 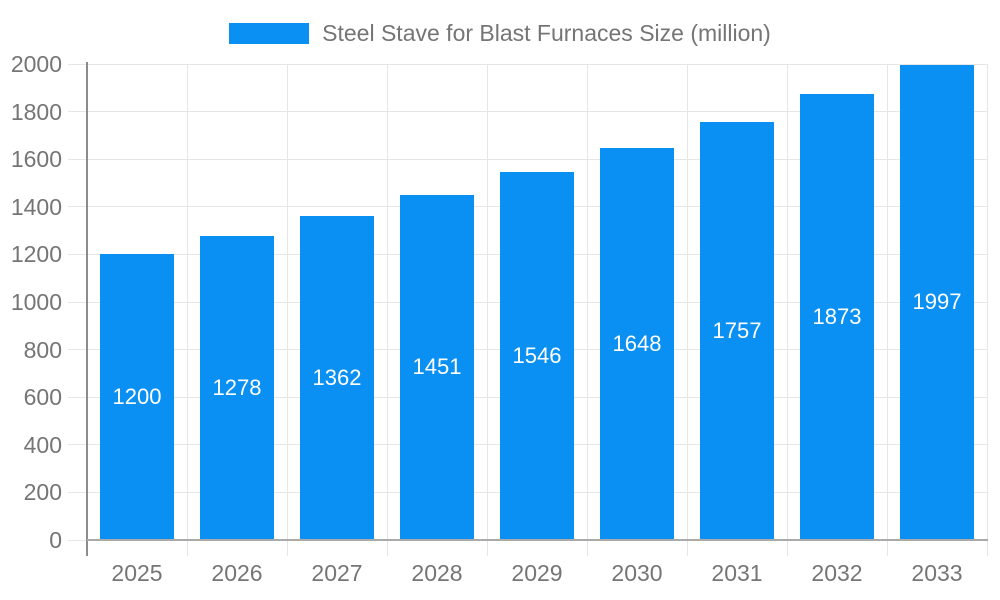 I want to click on y-tick-label: 0, so click(x=55, y=540).